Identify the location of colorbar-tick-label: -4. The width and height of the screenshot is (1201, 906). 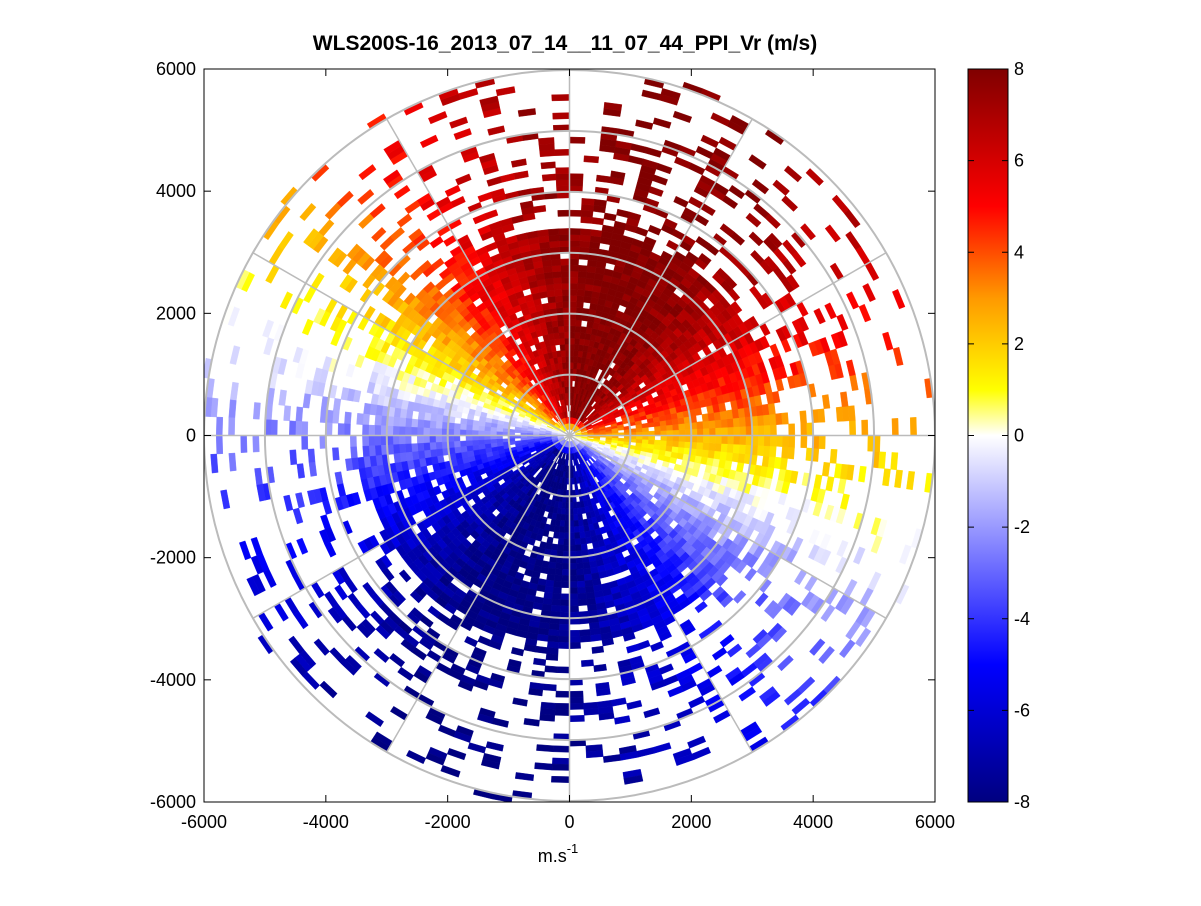
(1022, 619).